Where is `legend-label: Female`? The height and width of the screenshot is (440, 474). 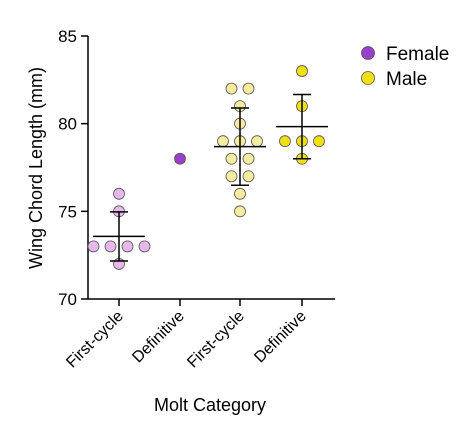 legend-label: Female is located at coordinates (417, 54).